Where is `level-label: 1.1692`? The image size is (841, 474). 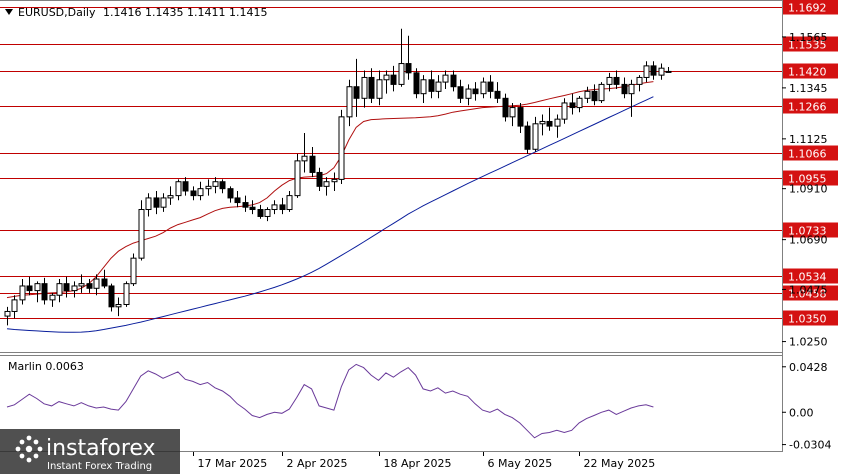
level-label: 1.1692 is located at coordinates (807, 8).